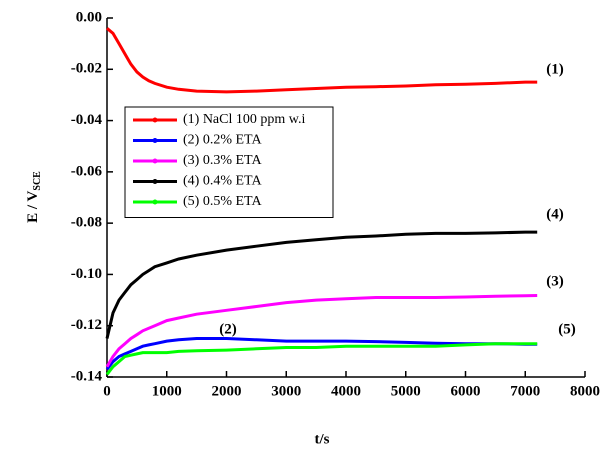  What do you see at coordinates (346, 391) in the screenshot?
I see `x-tick-label: 4000` at bounding box center [346, 391].